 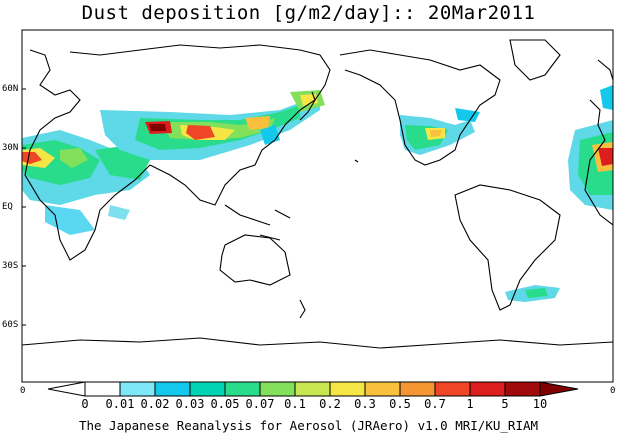 I want to click on corner-label-right: 0, so click(x=613, y=391).